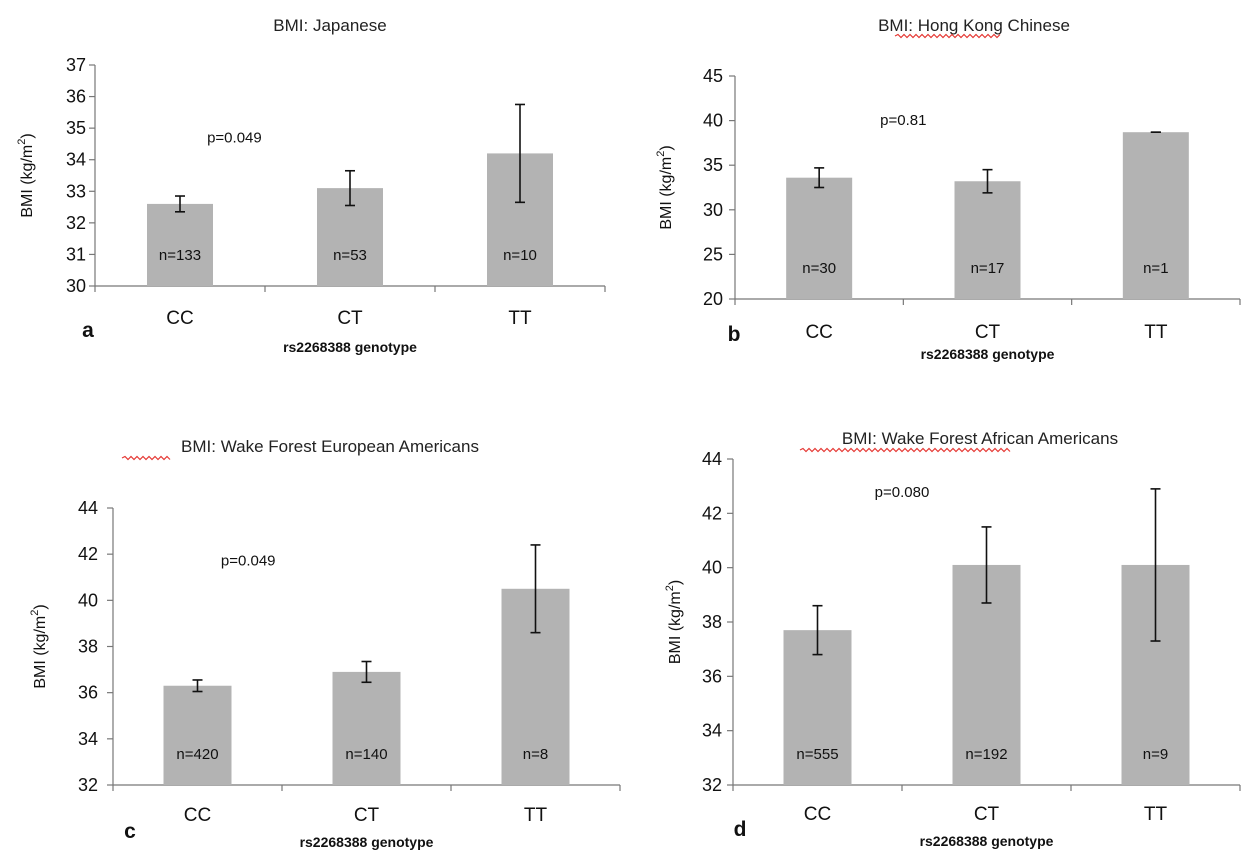 Image resolution: width=1242 pixels, height=858 pixels. I want to click on n-label: n=8, so click(535, 754).